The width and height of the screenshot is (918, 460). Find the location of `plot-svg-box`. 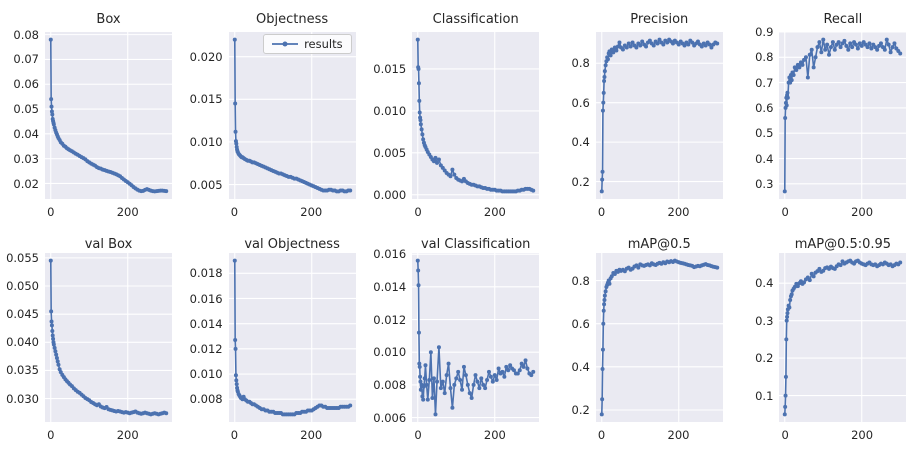

plot-svg-box is located at coordinates (108, 115).